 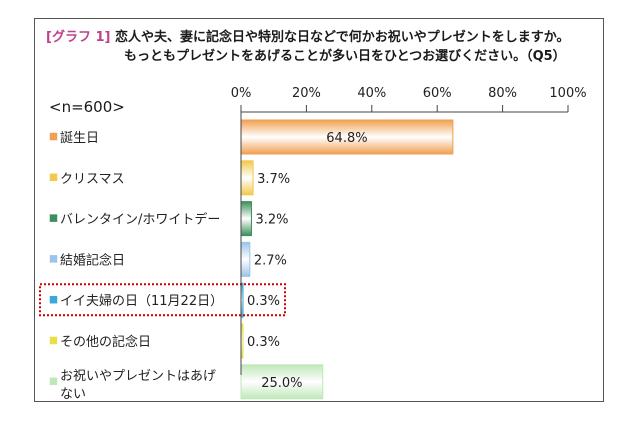 What do you see at coordinates (273, 179) in the screenshot?
I see `data-label: 3.7%` at bounding box center [273, 179].